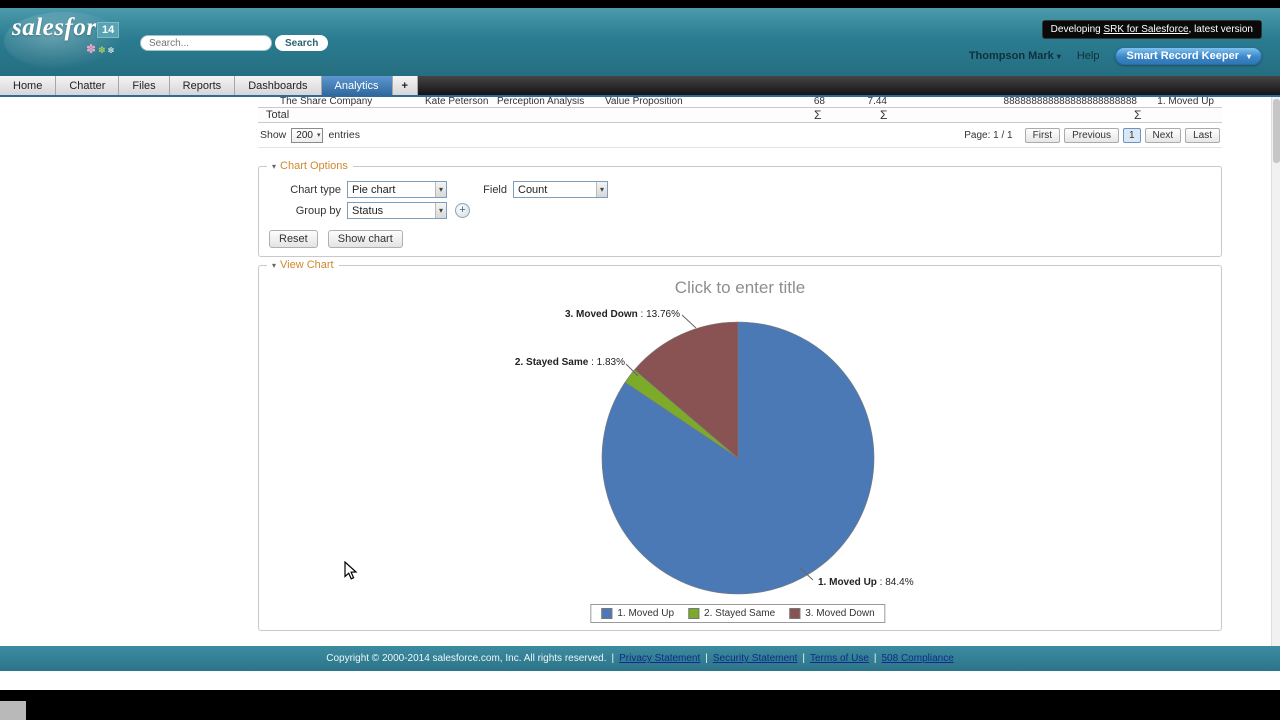  Describe the element at coordinates (1014, 56) in the screenshot. I see `user-menu: Thompson Mark ▾` at that location.